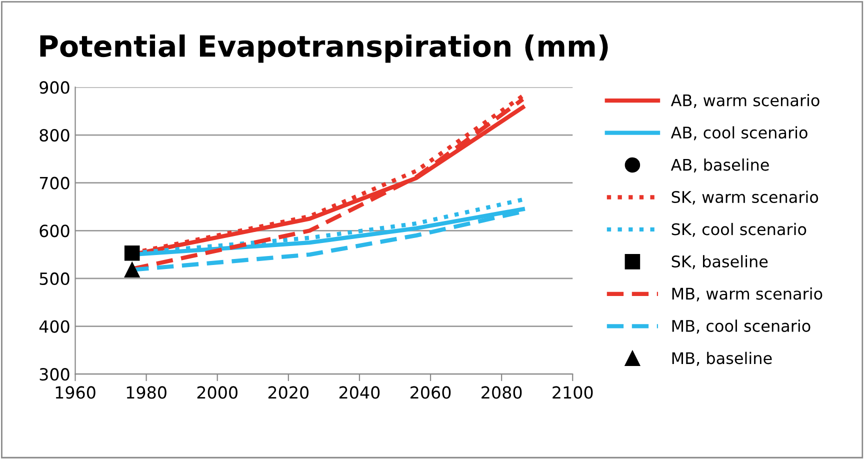 This screenshot has width=865, height=459. I want to click on x-tick-label: 2080, so click(502, 392).